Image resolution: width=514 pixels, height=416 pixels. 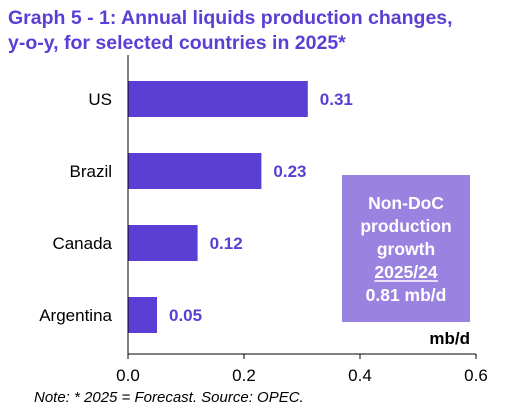 I want to click on chart-note: Note: * 2025 = Forecast. Source: OPEC., so click(x=169, y=397).